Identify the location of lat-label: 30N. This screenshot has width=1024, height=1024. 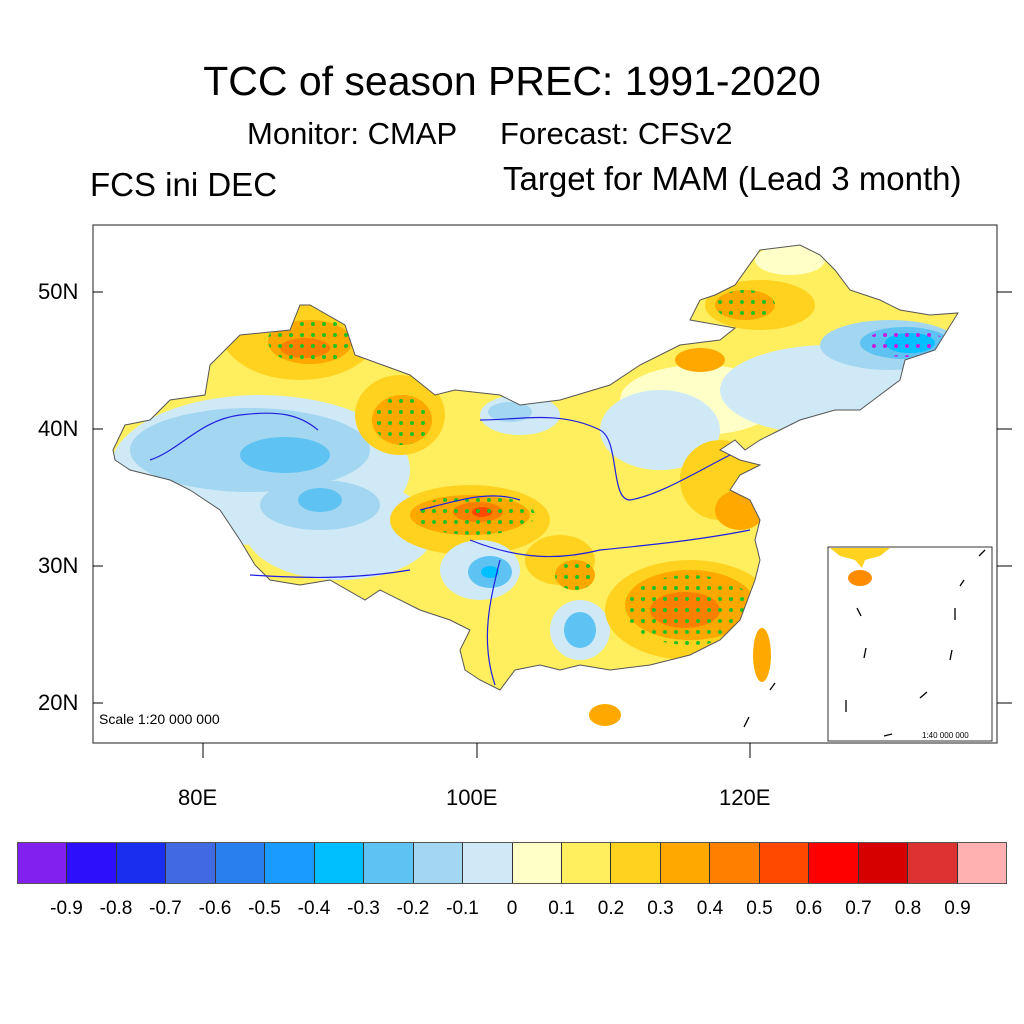
(58, 565).